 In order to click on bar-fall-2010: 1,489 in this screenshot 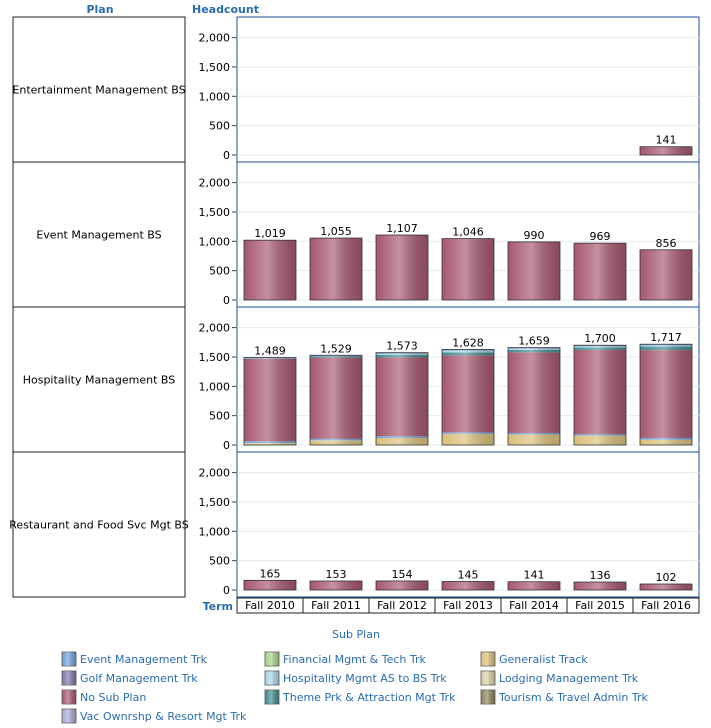, I will do `click(270, 395)`.